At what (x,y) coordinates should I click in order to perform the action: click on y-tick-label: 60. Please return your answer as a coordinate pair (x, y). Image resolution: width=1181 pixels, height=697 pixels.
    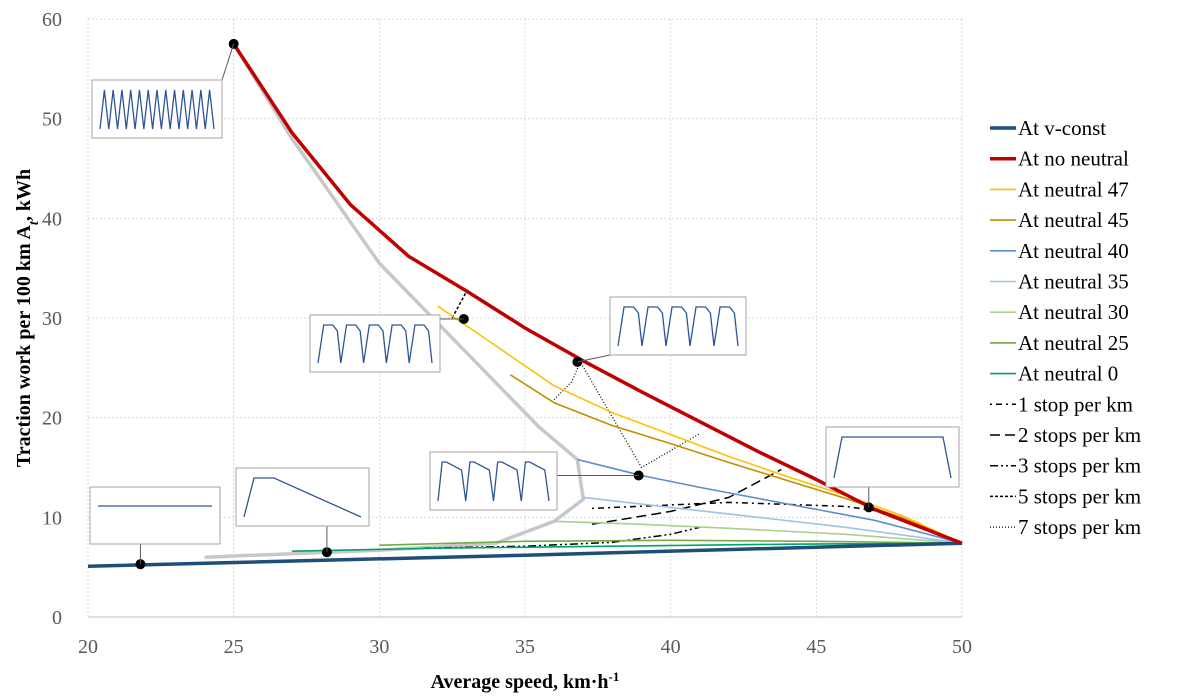
    Looking at the image, I should click on (52, 20).